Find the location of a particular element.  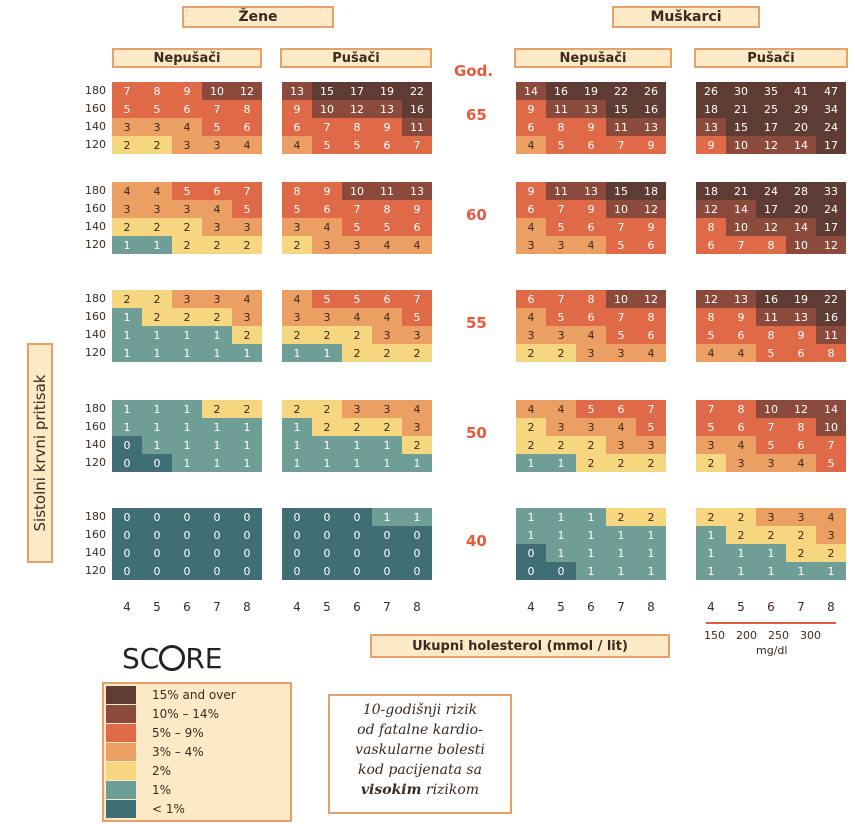

risk-cell: 29 is located at coordinates (801, 109).